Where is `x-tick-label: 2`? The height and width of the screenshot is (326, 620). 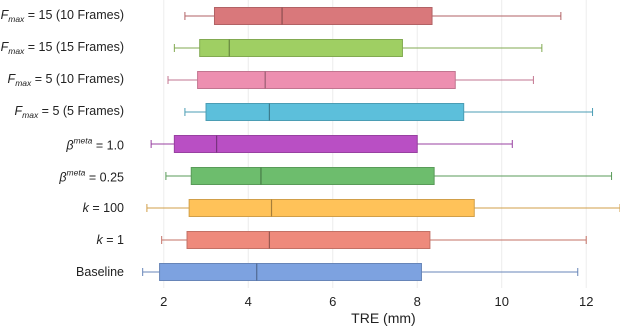
x-tick-label: 2 is located at coordinates (163, 301).